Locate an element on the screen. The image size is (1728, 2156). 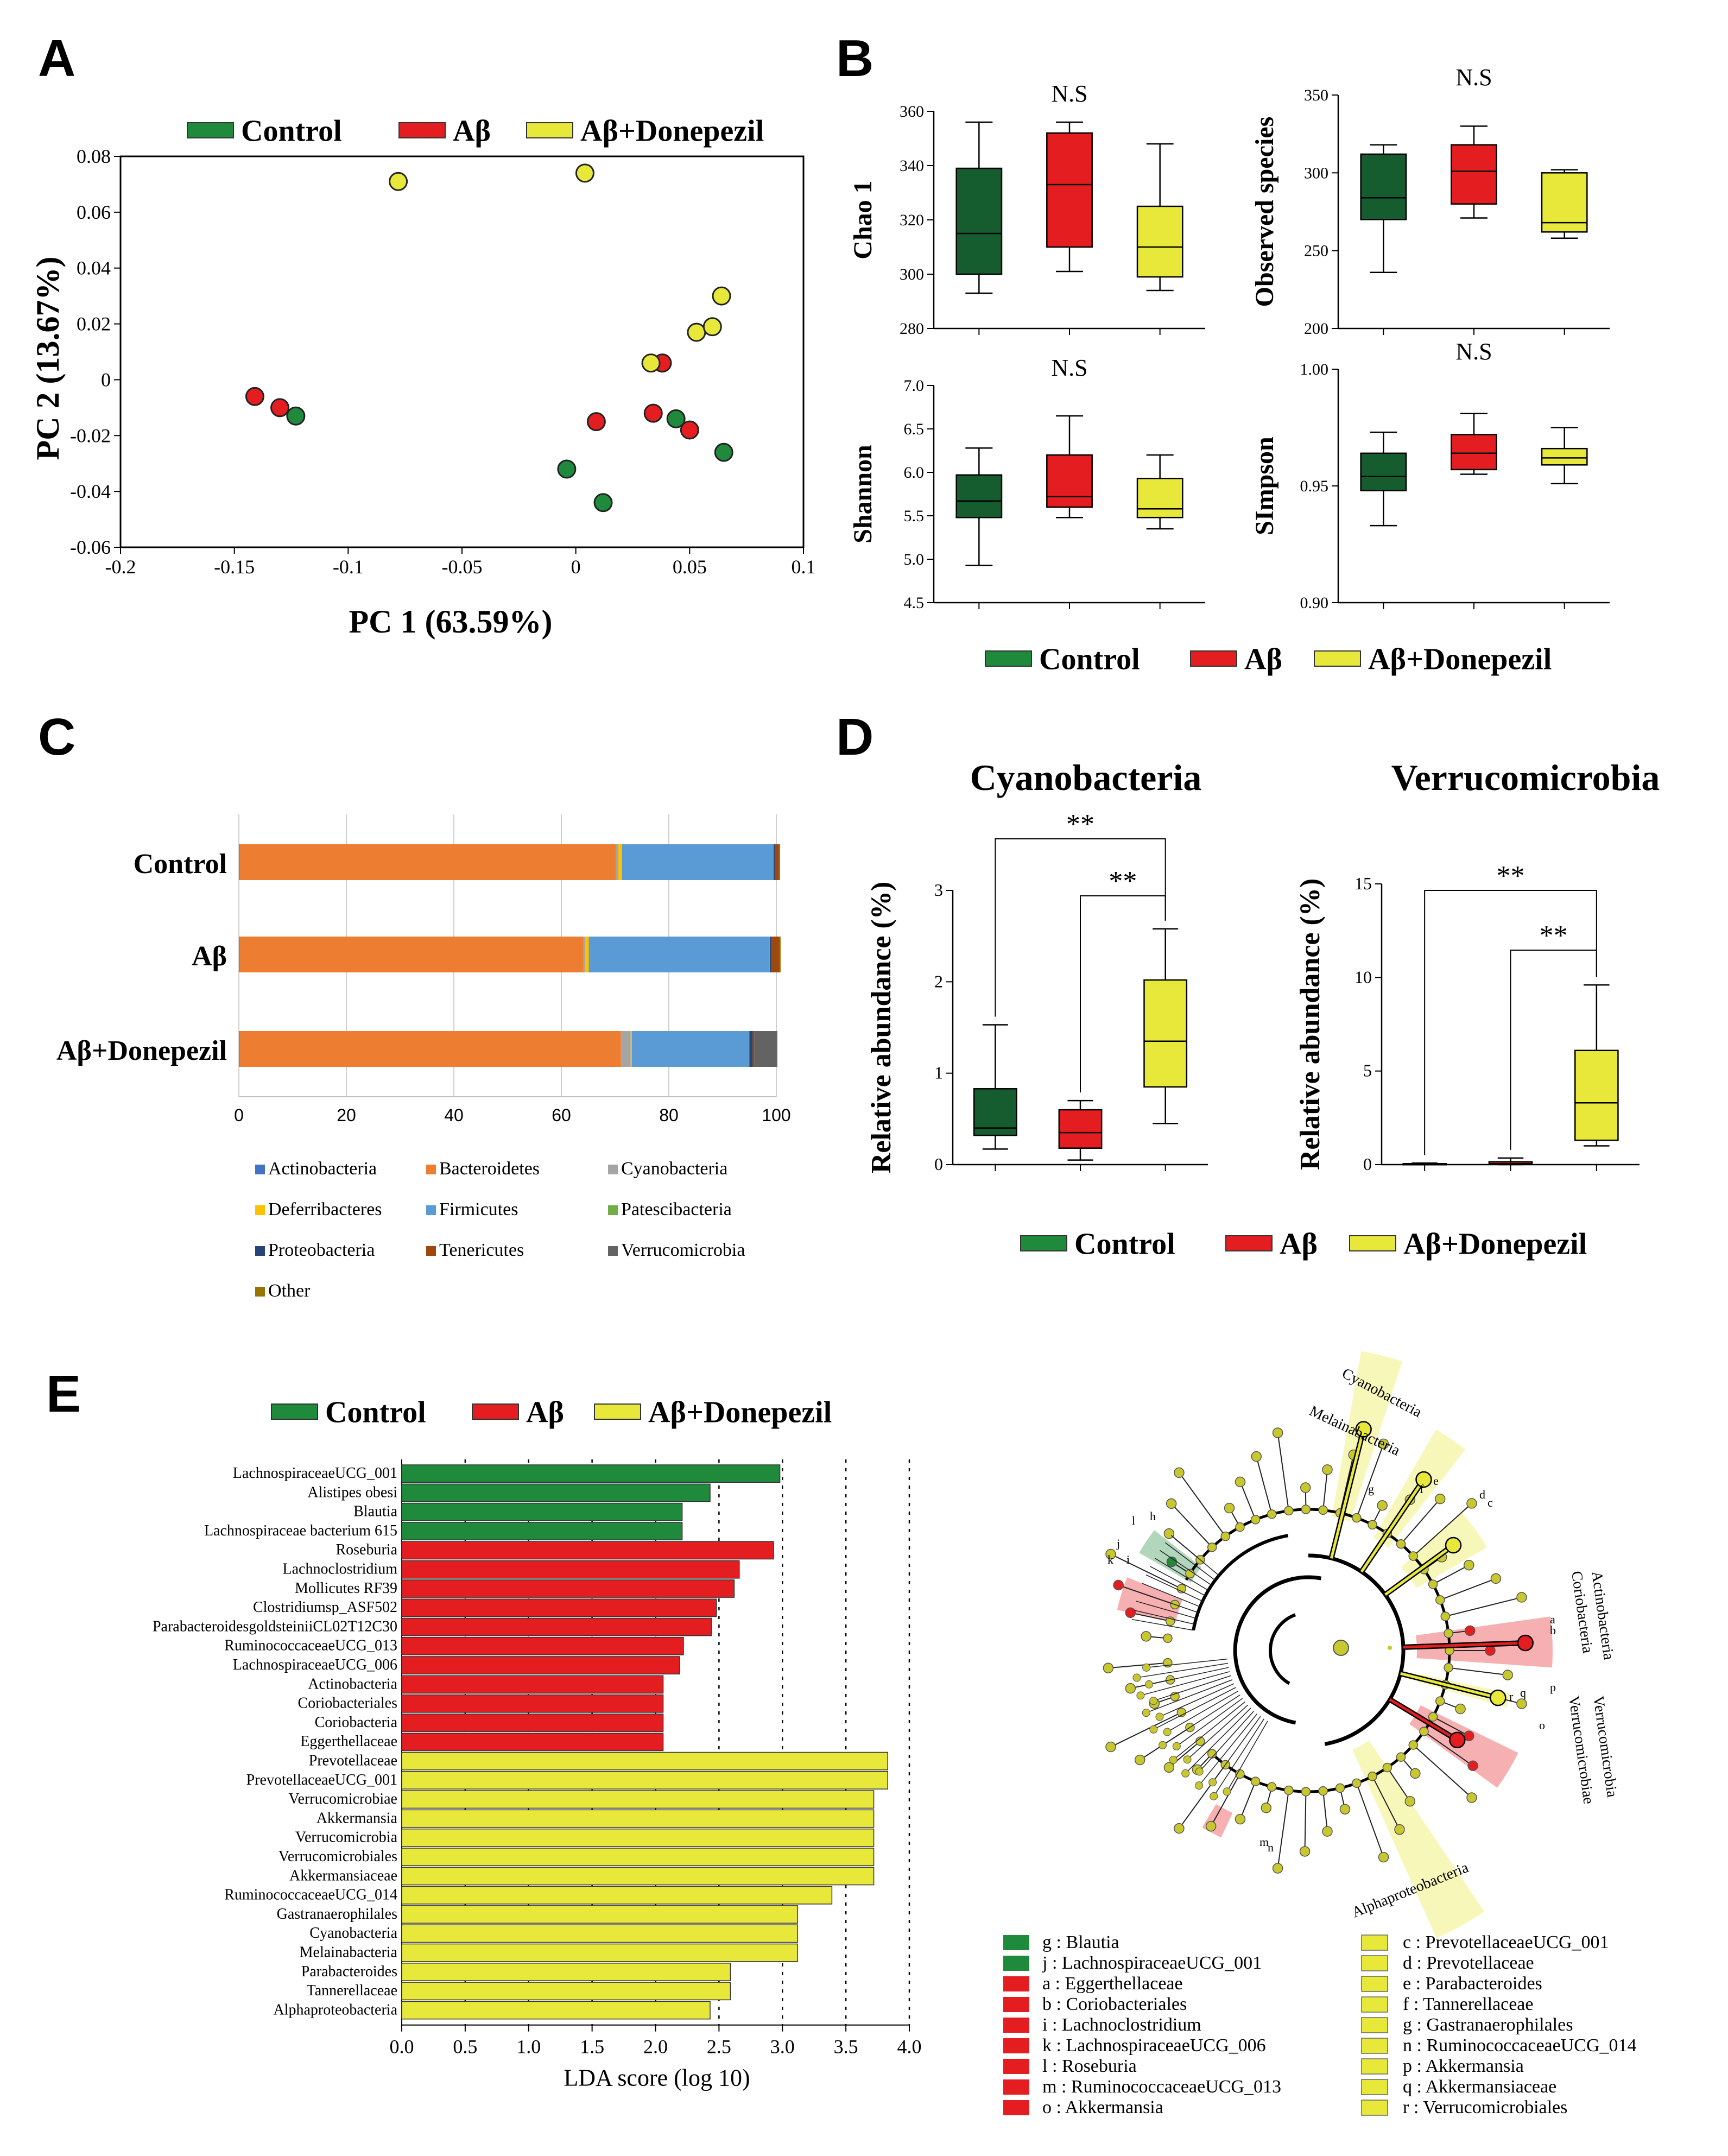
clade-highlight is located at coordinates (1217, 1821).